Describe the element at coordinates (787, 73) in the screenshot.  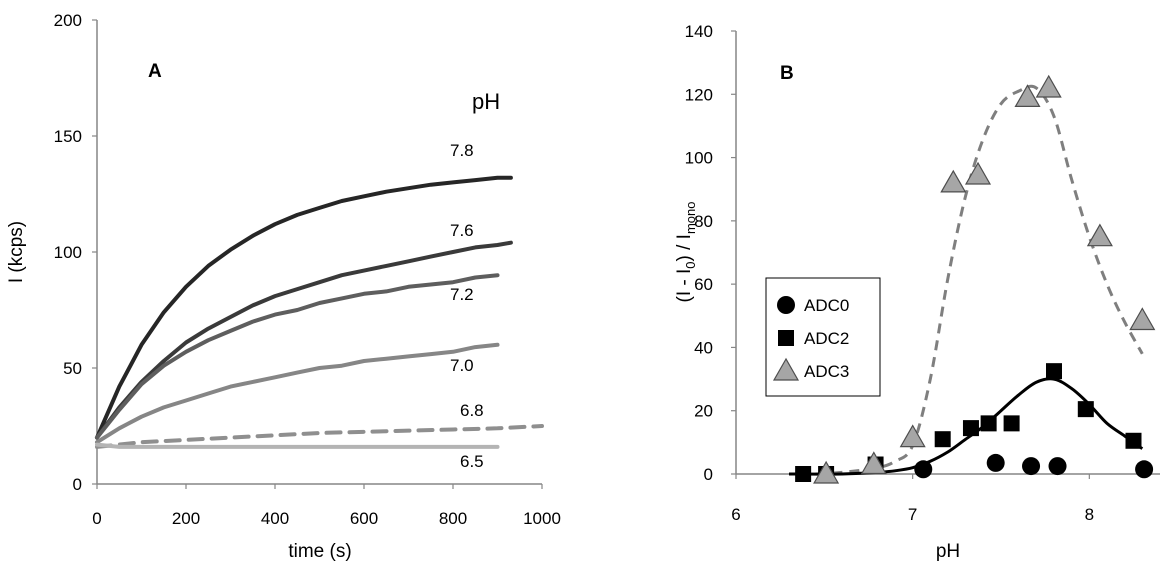
I see `panel-b-label: B` at that location.